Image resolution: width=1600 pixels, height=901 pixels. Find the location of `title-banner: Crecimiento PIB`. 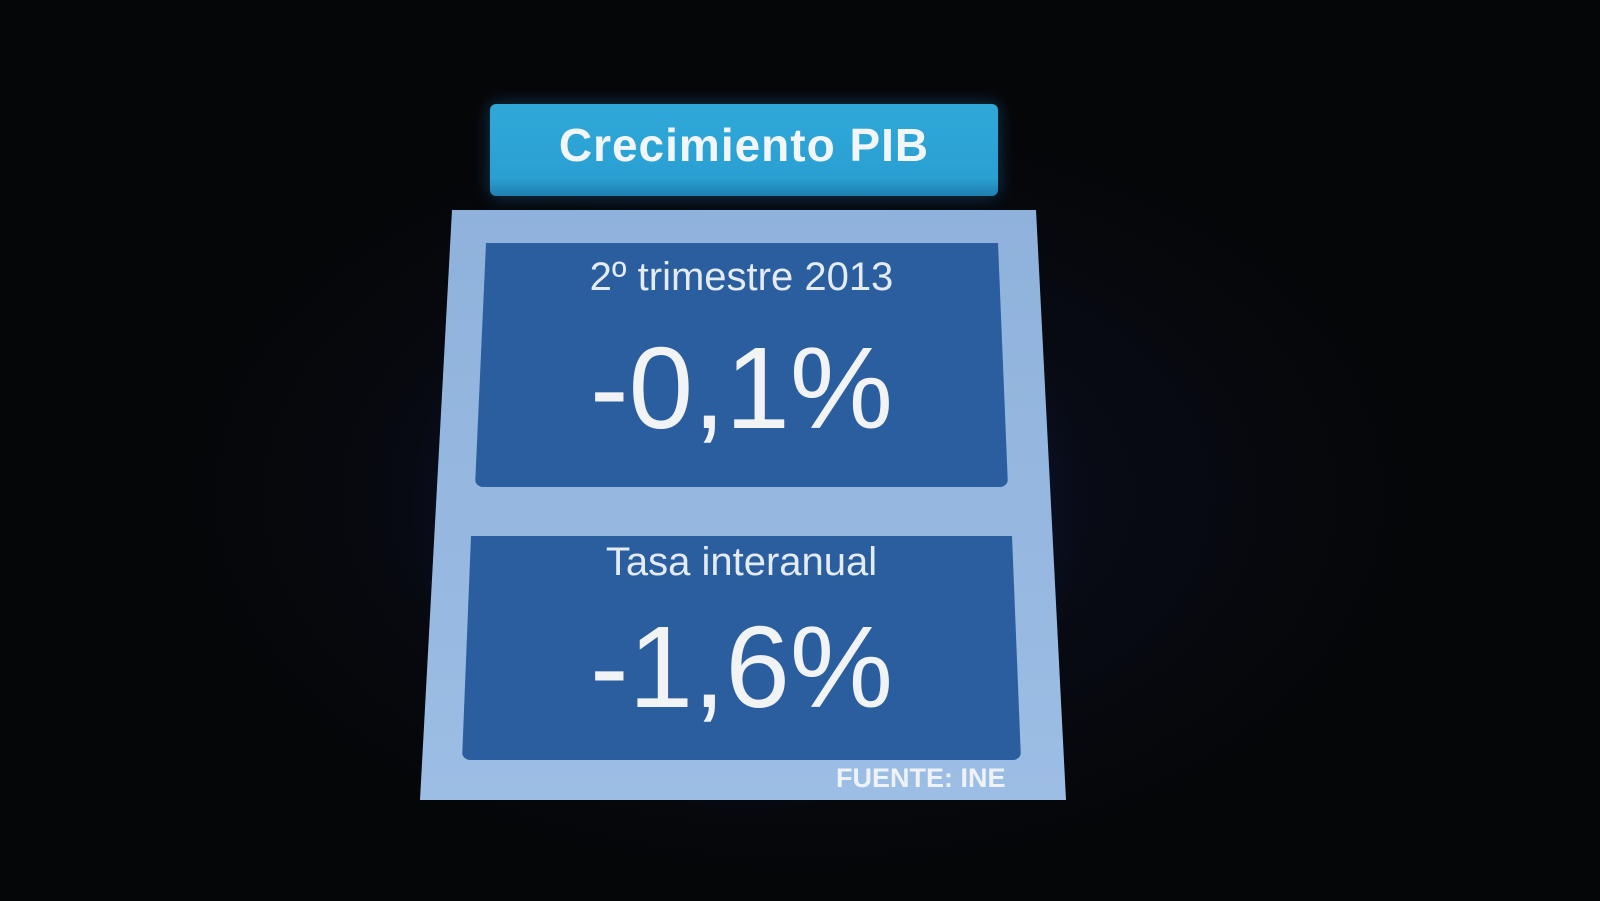

title-banner: Crecimiento PIB is located at coordinates (744, 150).